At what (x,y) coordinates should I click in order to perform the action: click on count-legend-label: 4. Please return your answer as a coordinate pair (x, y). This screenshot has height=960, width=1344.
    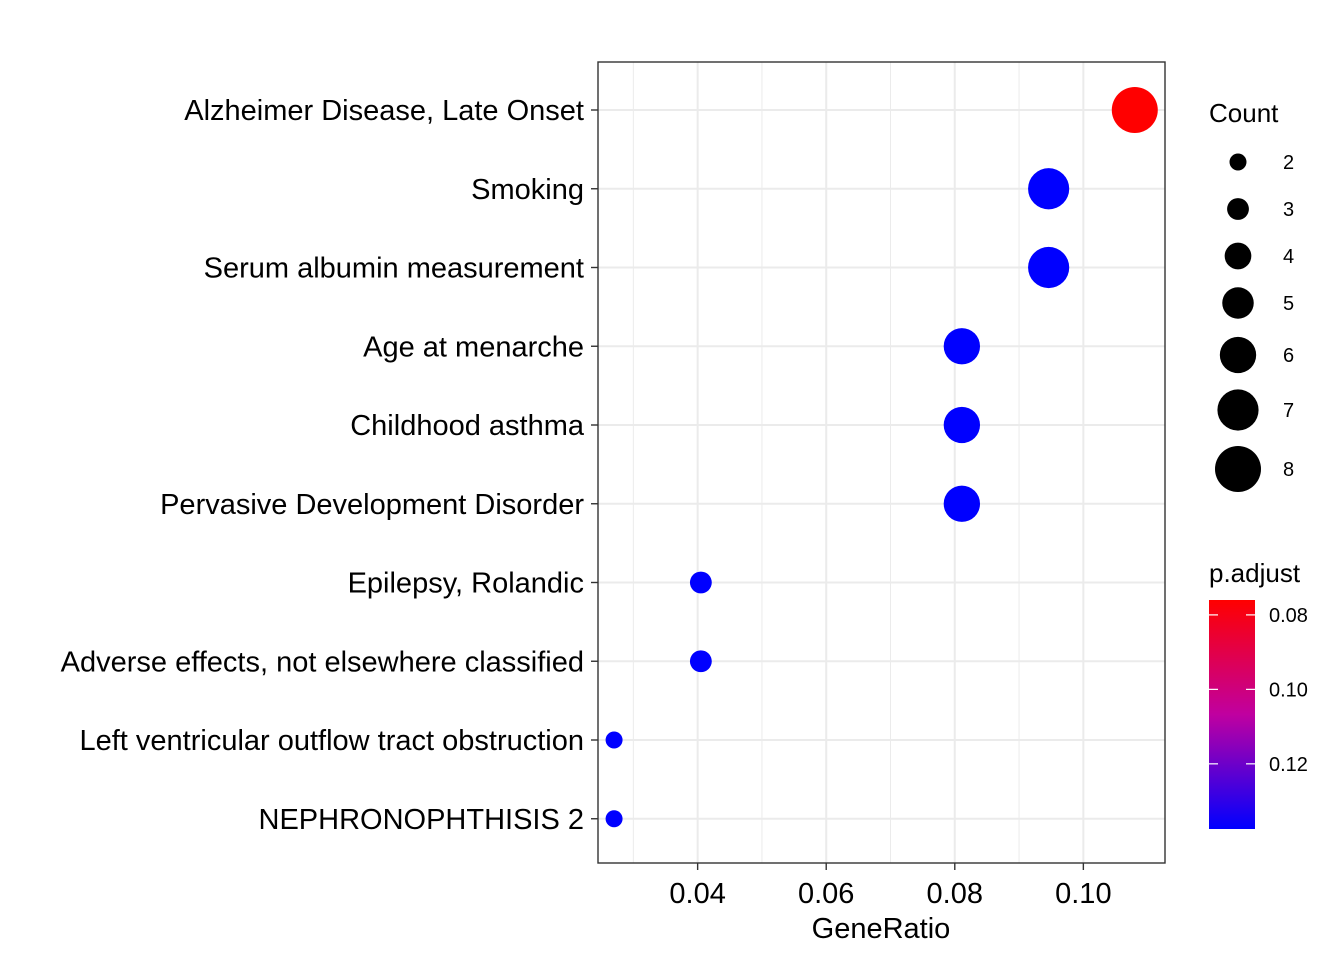
    Looking at the image, I should click on (1288, 257).